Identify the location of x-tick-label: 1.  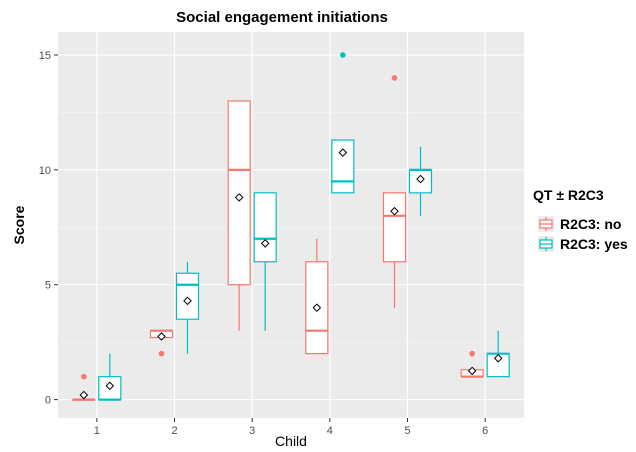
(97, 431).